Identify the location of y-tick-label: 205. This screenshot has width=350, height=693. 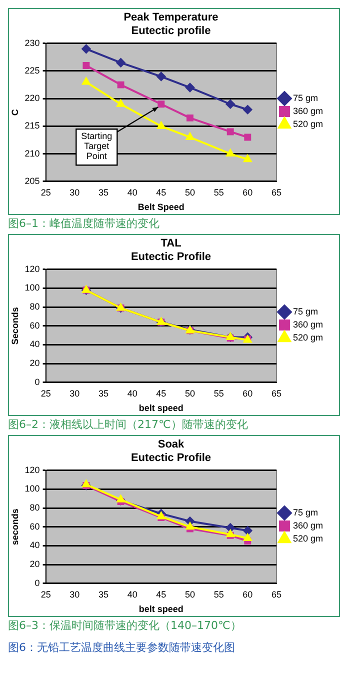
(32, 181).